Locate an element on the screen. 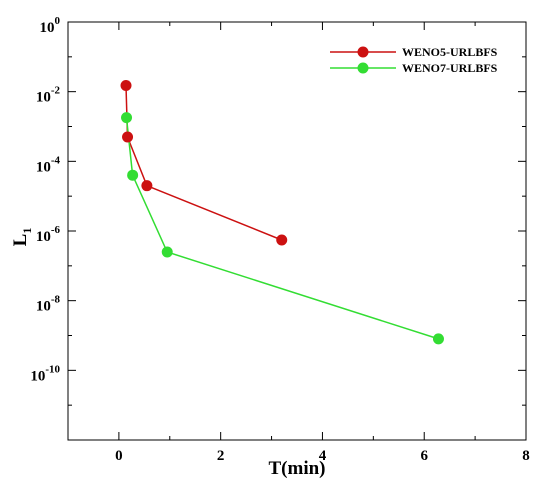 The image size is (550, 487). y-axis-label-main: L is located at coordinates (20, 240).